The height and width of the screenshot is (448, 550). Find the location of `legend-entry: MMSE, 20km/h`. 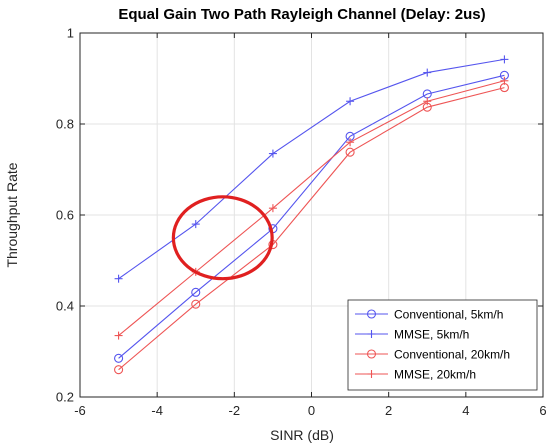

legend-entry: MMSE, 20km/h is located at coordinates (415, 375).